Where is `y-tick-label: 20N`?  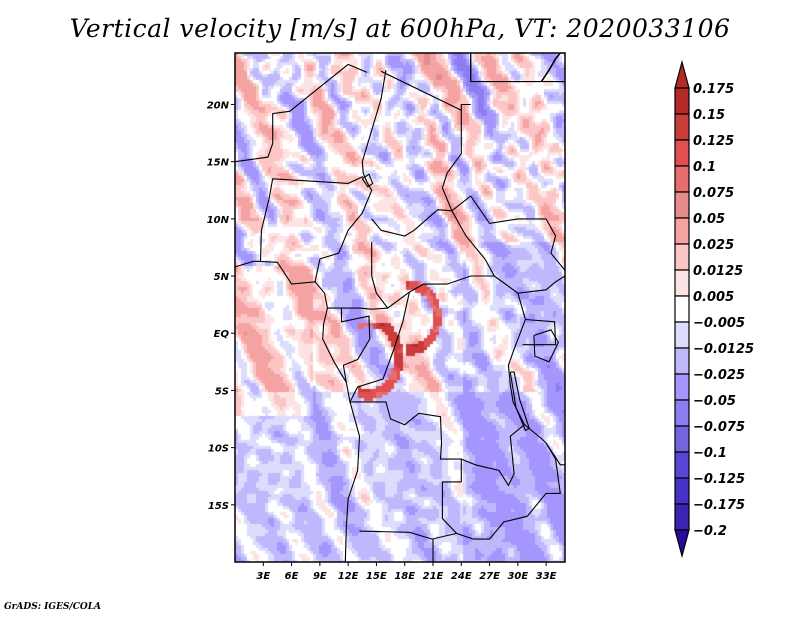
y-tick-label: 20N is located at coordinates (218, 105).